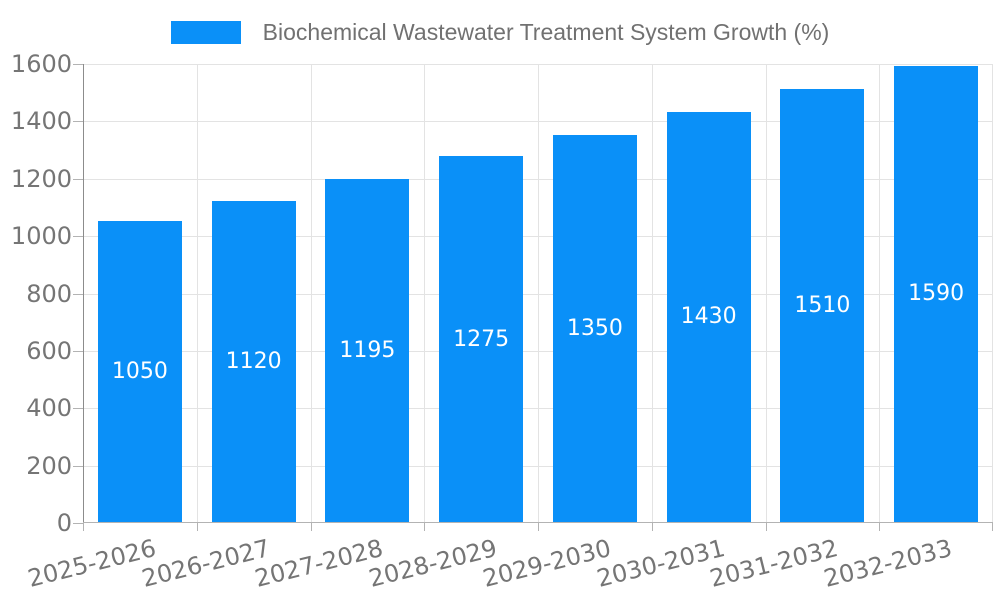 The width and height of the screenshot is (1000, 600). I want to click on y-tick-label: 1000, so click(41, 236).